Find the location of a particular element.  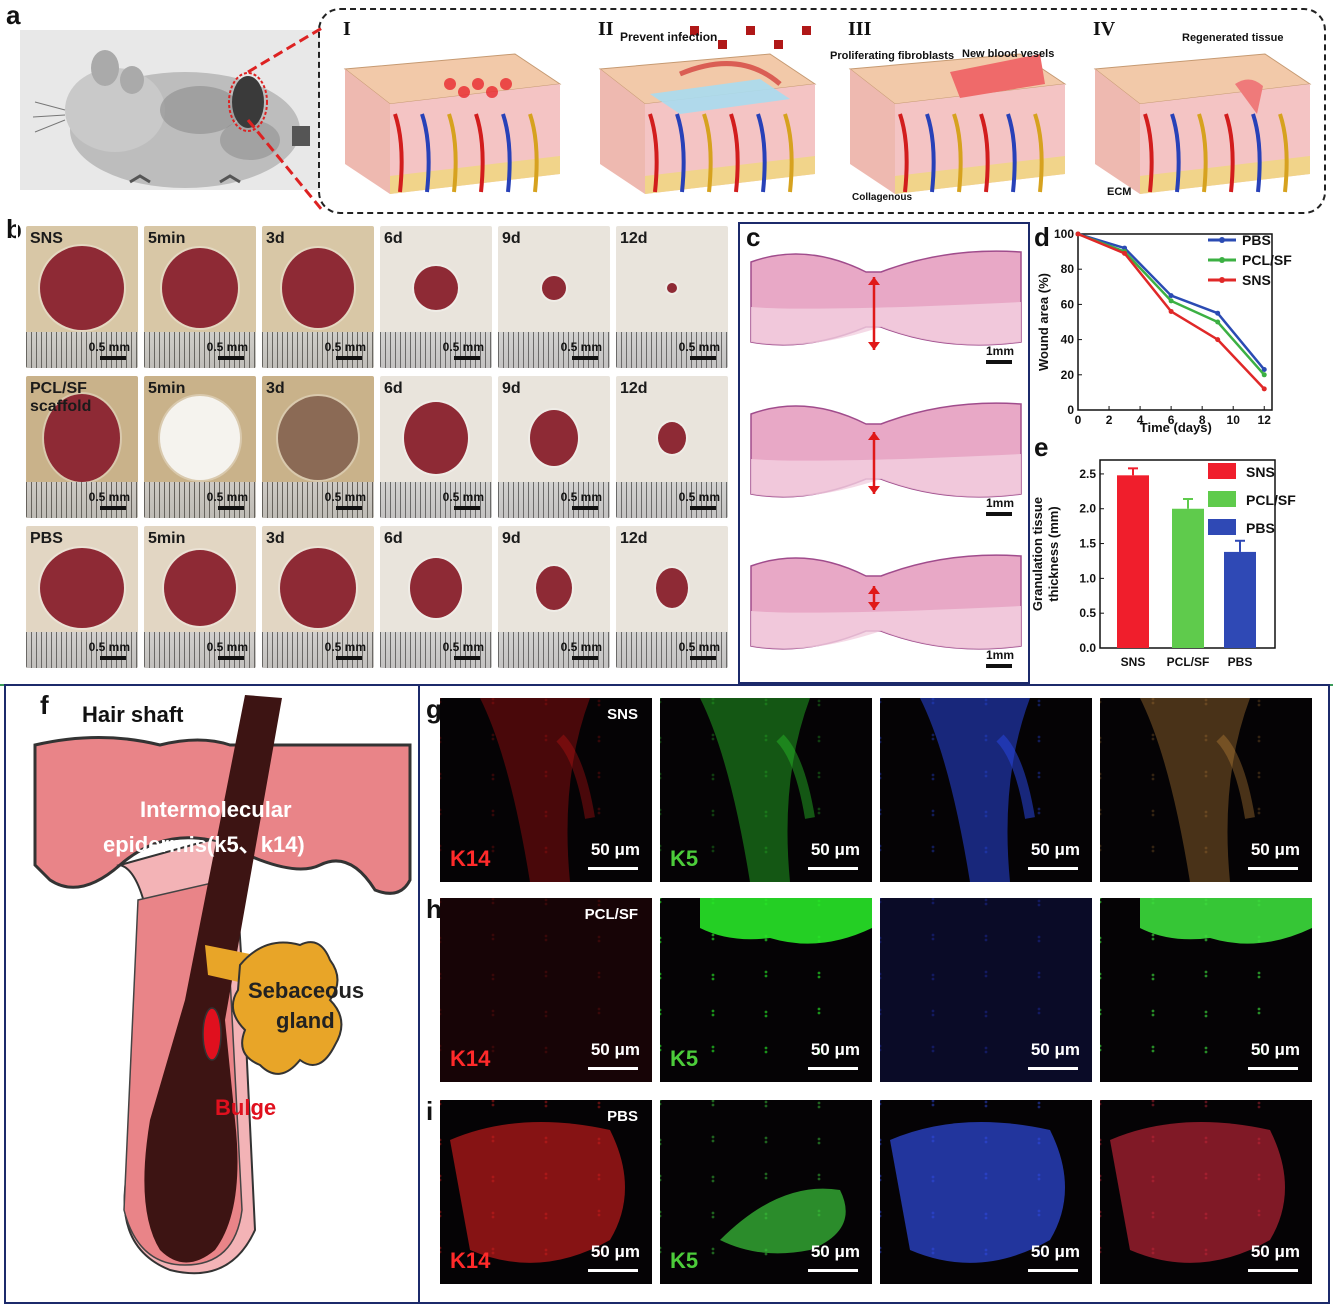

bar-sns is located at coordinates (1133, 561).